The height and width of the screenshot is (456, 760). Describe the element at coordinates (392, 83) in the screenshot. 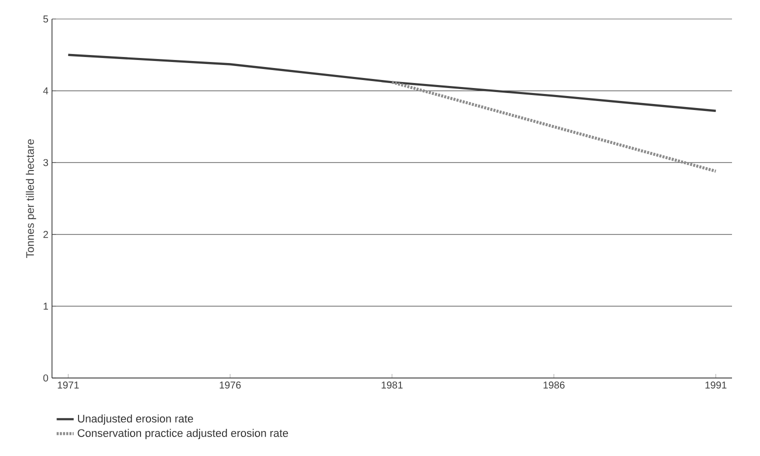

I see `line-series` at that location.